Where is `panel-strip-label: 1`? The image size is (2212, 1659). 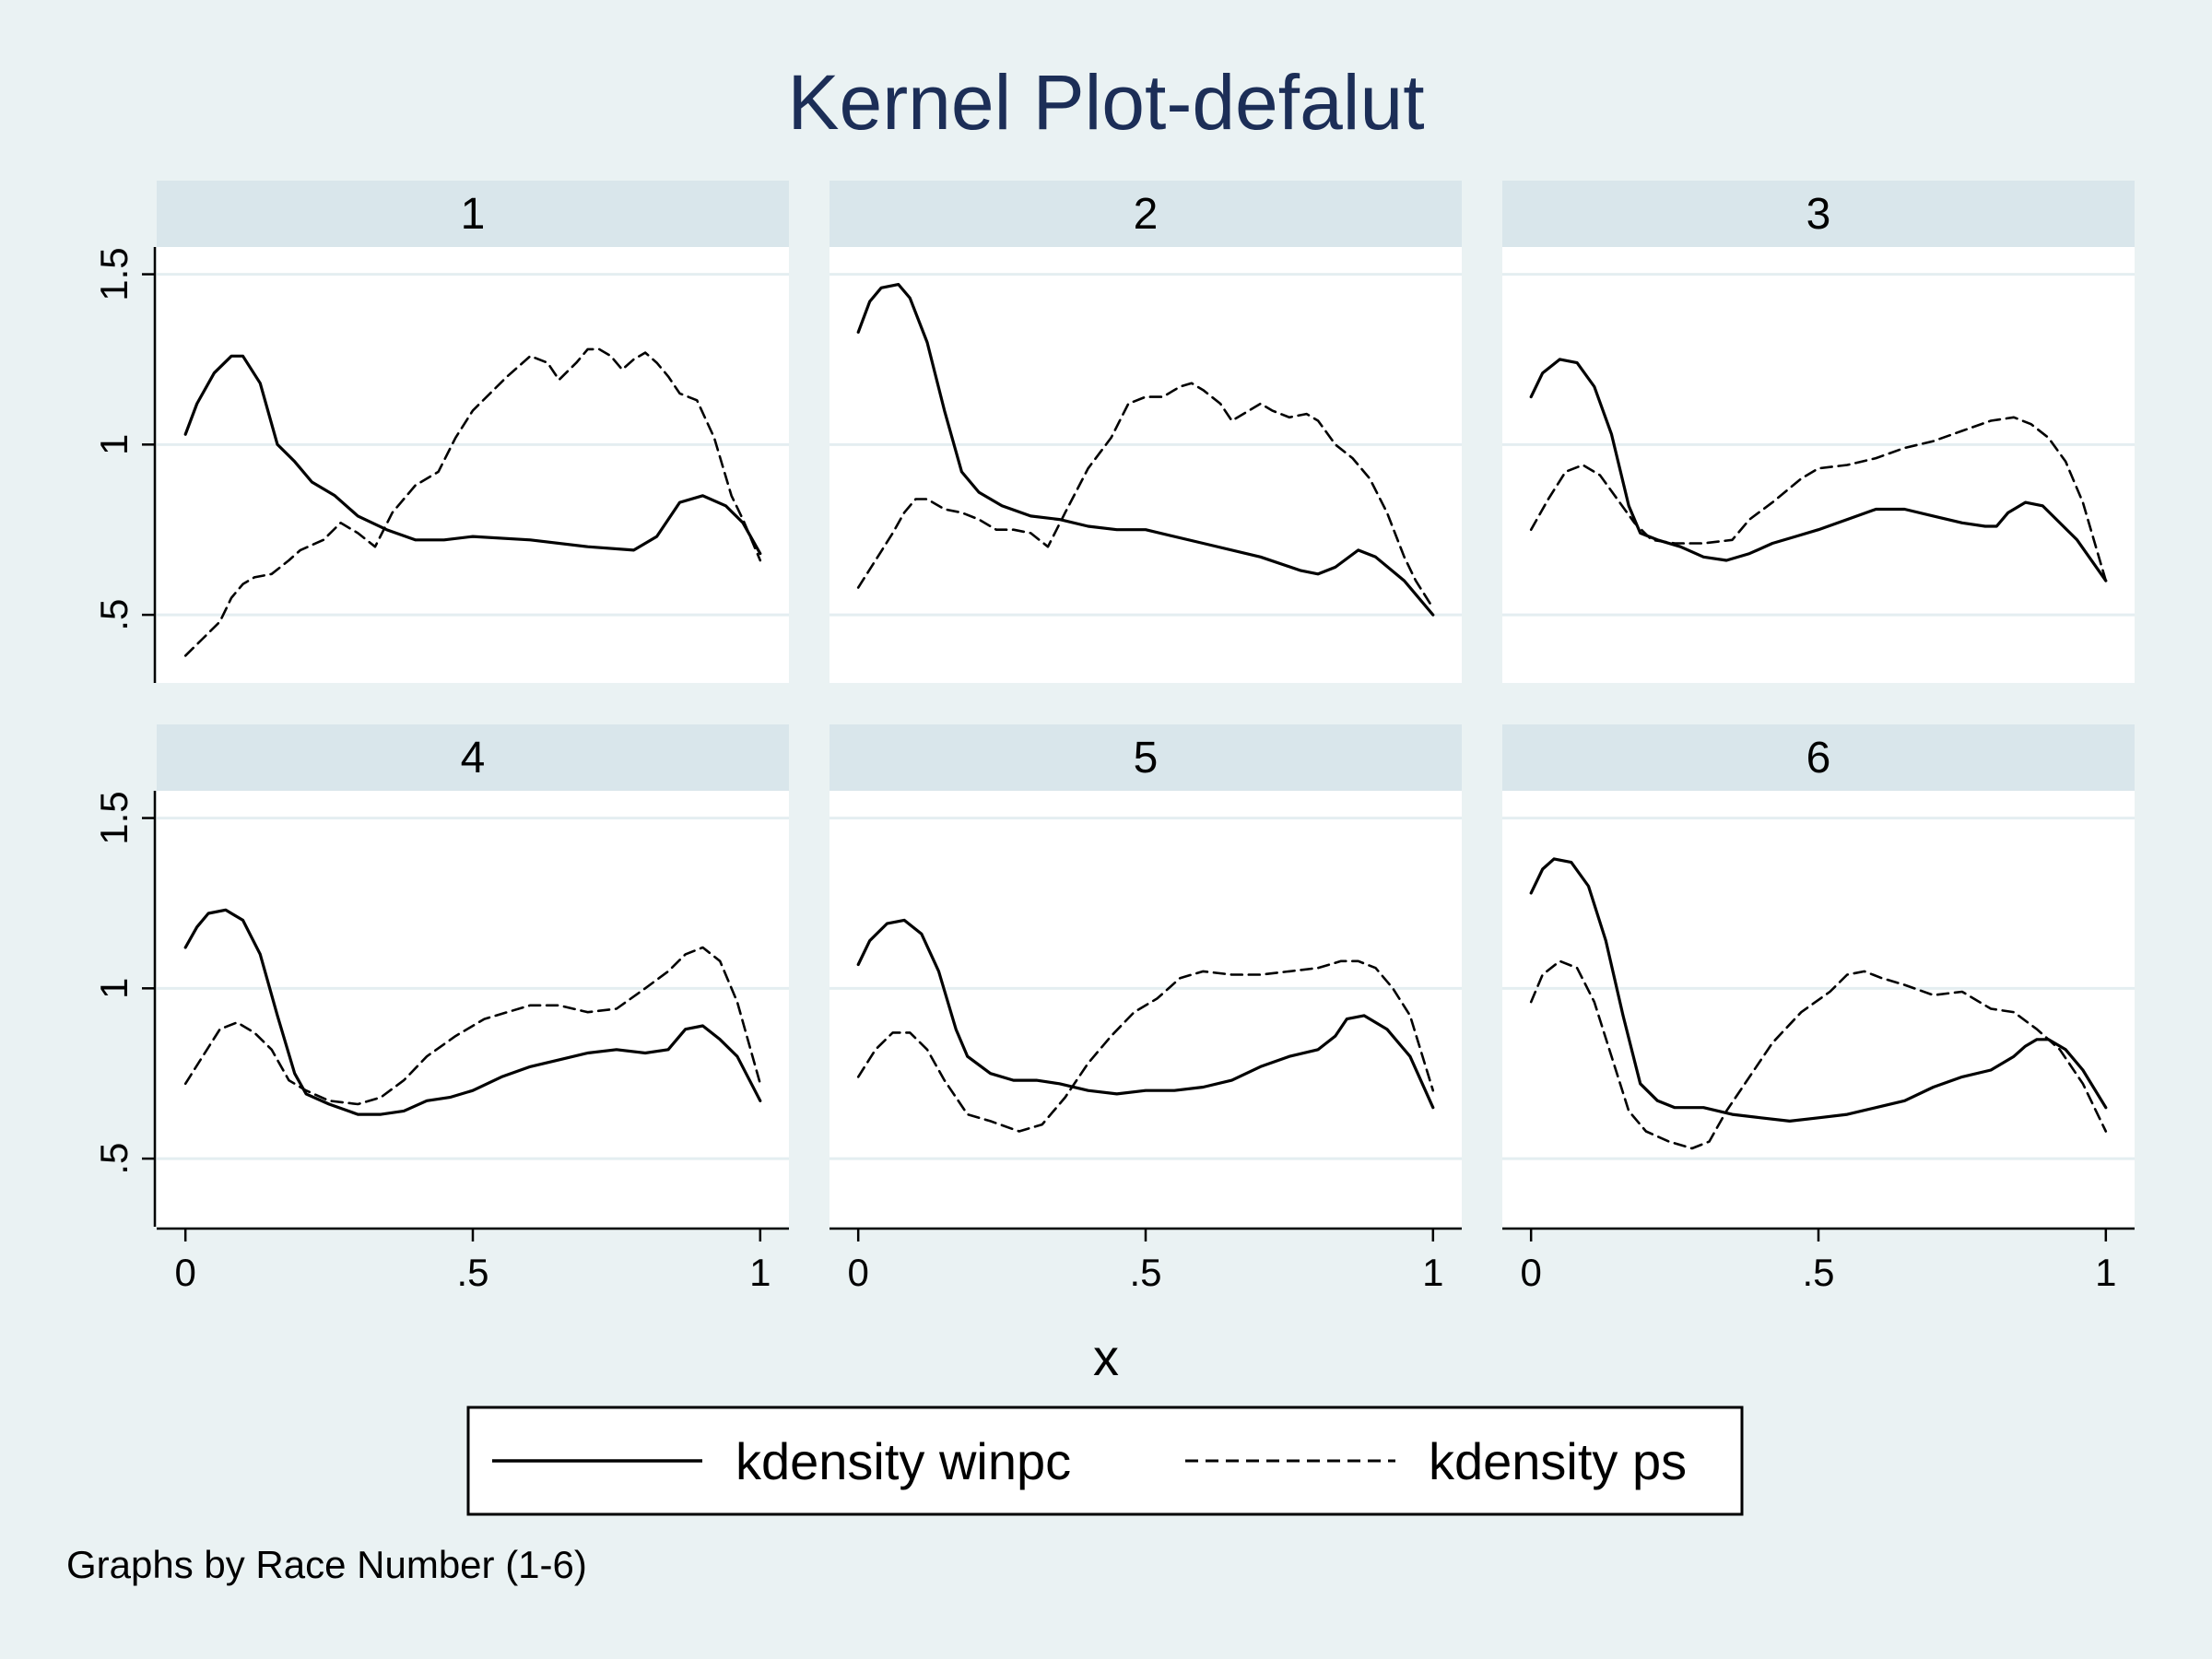
panel-strip-label: 1 is located at coordinates (473, 214).